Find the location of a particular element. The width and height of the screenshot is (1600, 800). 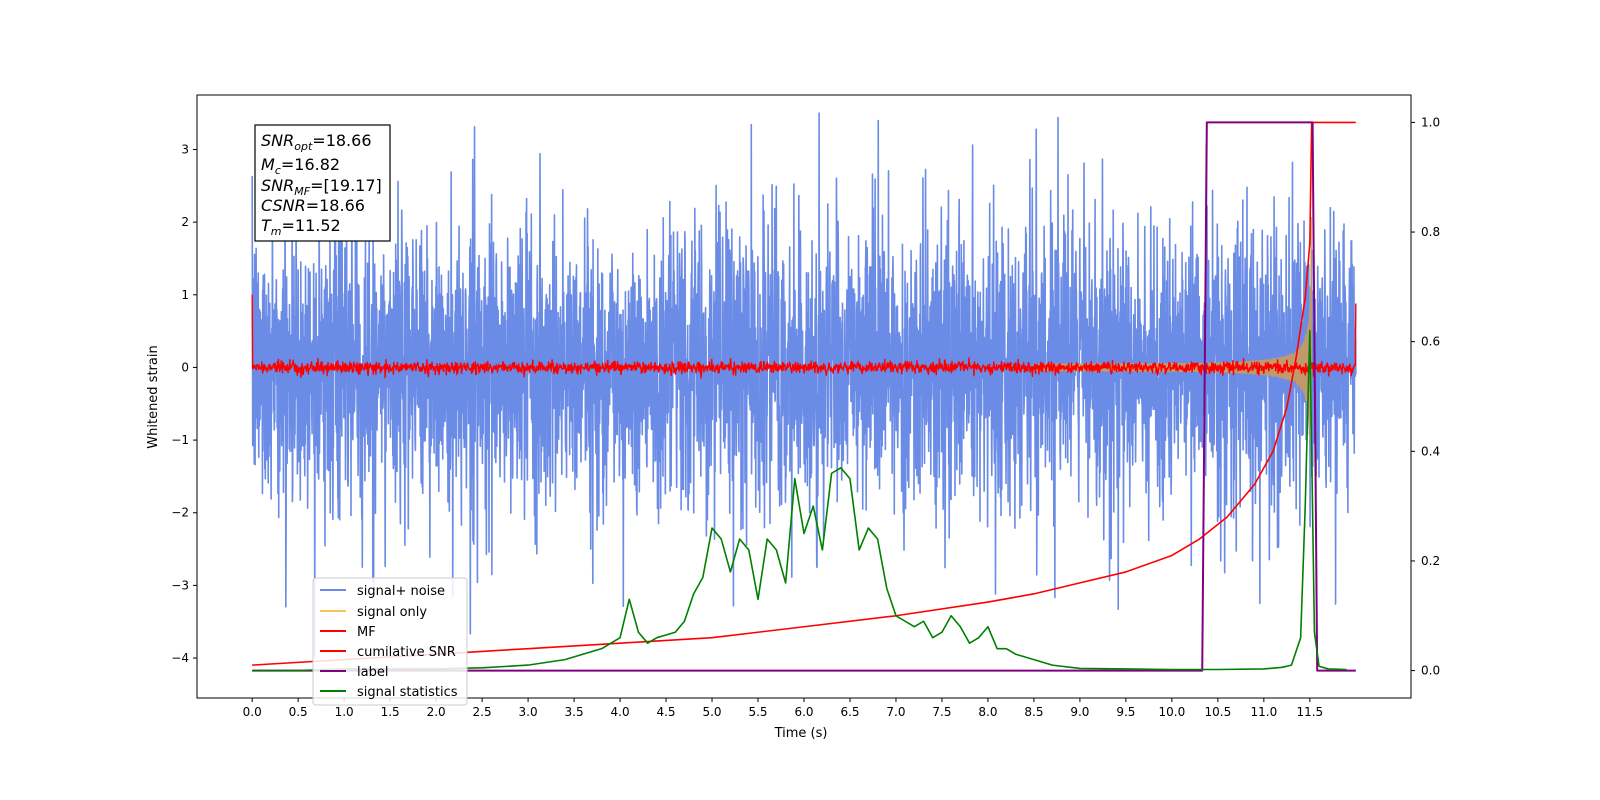

stat-snr-mf: SNRMF=[19.17] is located at coordinates (321, 187).